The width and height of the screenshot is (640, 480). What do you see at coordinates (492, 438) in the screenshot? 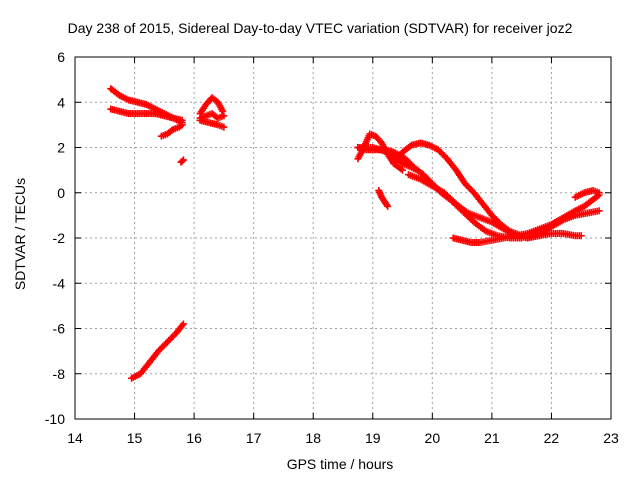
I see `x-tick-label: 21` at bounding box center [492, 438].